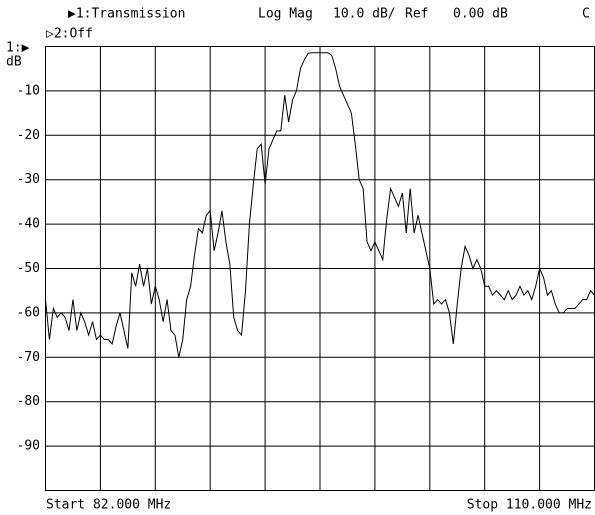 The image size is (595, 515). I want to click on marker-label: C, so click(586, 14).